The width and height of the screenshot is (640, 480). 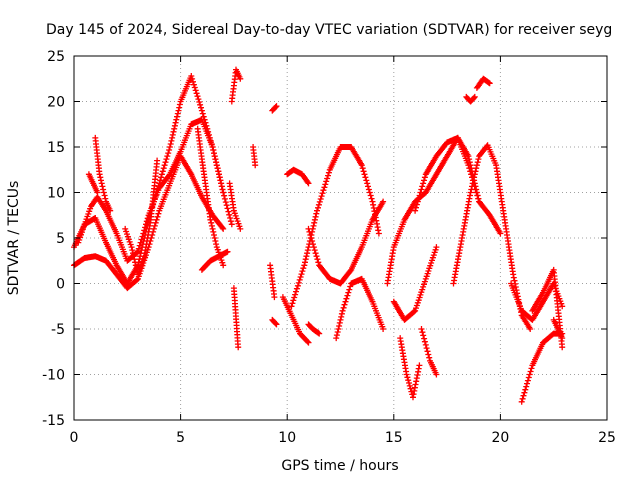 I want to click on x-tick-label: 10, so click(x=287, y=438).